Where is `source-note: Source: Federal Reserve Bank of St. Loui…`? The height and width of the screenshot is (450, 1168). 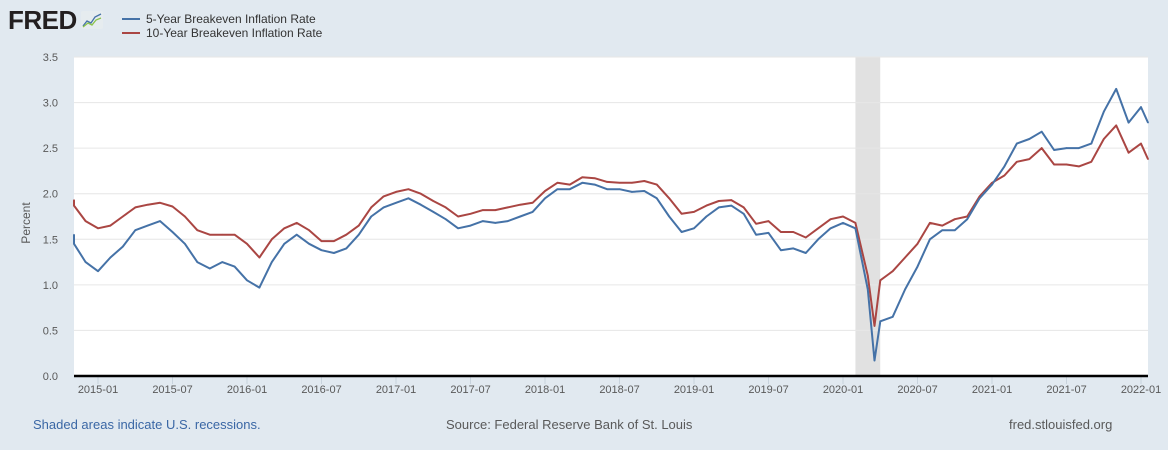
source-note: Source: Federal Reserve Bank of St. Loui… is located at coordinates (569, 424).